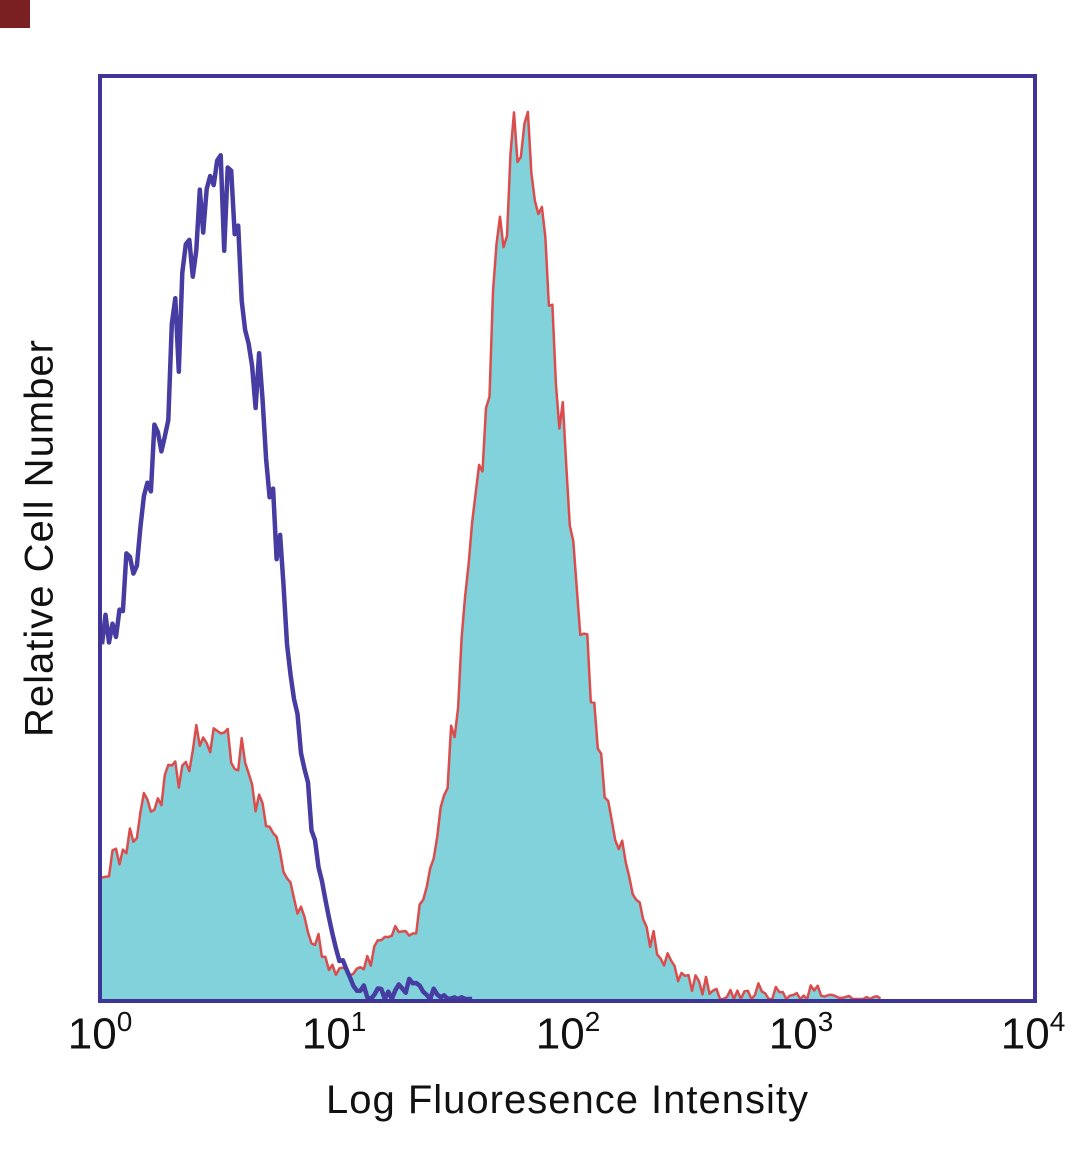 This screenshot has height=1169, width=1080. Describe the element at coordinates (568, 1032) in the screenshot. I see `x-tick-1e2: 10²` at that location.